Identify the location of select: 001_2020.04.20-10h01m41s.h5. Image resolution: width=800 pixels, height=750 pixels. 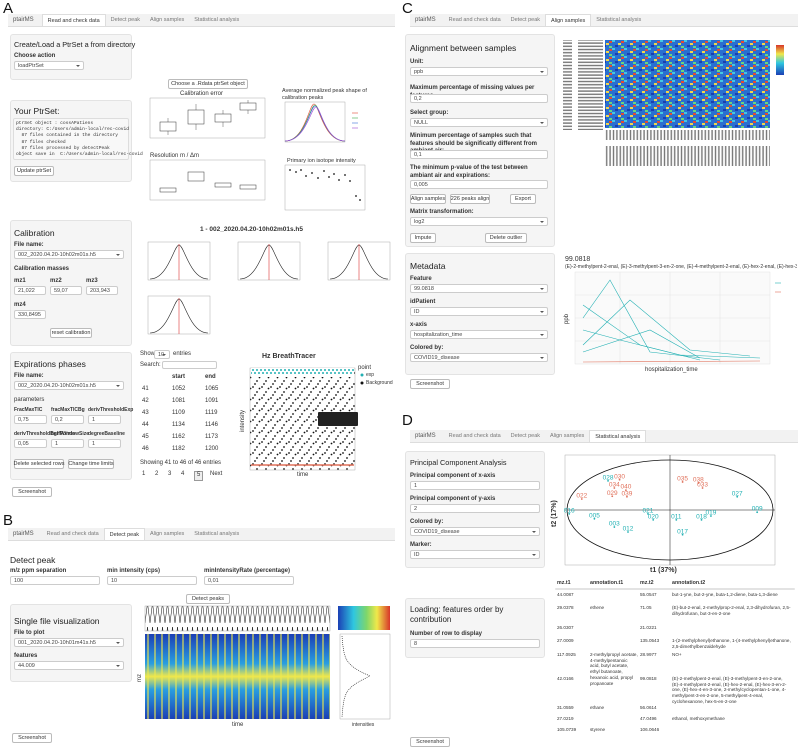
(69, 642).